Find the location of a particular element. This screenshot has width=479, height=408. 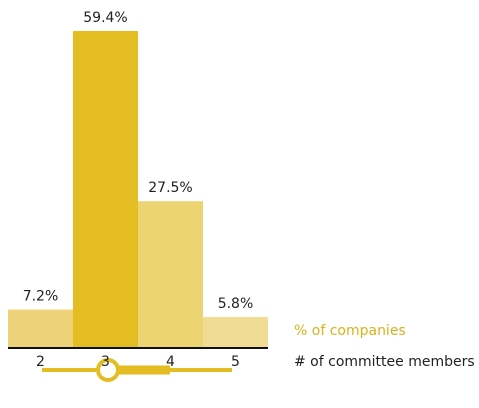

y-axis-label: % of companies is located at coordinates (350, 331).